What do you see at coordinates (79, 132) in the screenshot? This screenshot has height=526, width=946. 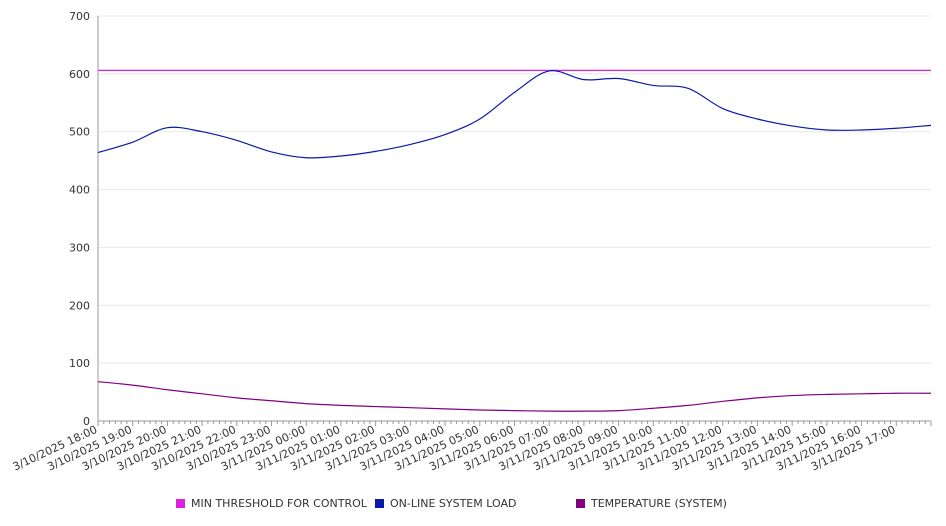 I see `y-tick-label: 500` at bounding box center [79, 132].